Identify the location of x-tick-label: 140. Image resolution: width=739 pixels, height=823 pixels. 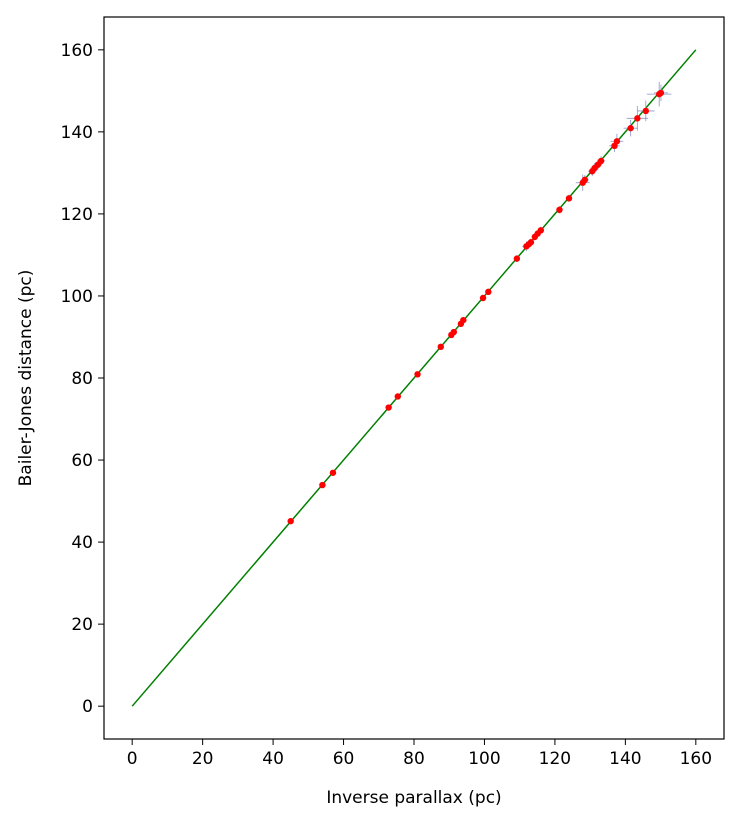
(625, 759).